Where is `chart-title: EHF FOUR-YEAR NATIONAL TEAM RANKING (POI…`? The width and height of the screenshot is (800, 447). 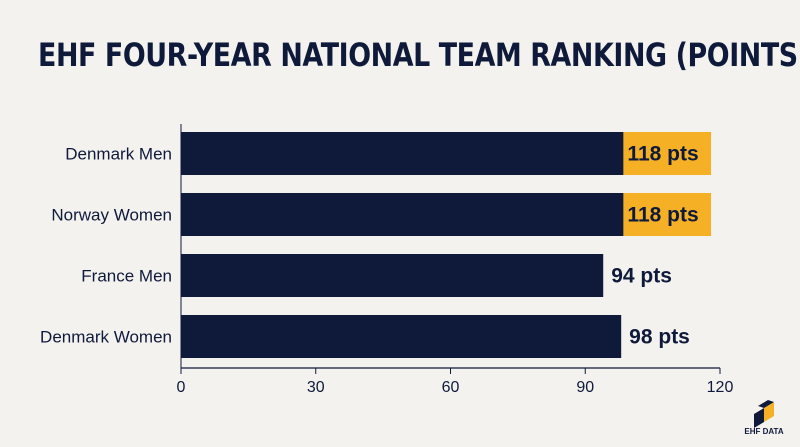 chart-title: EHF FOUR-YEAR NATIONAL TEAM RANKING (POI… is located at coordinates (419, 55).